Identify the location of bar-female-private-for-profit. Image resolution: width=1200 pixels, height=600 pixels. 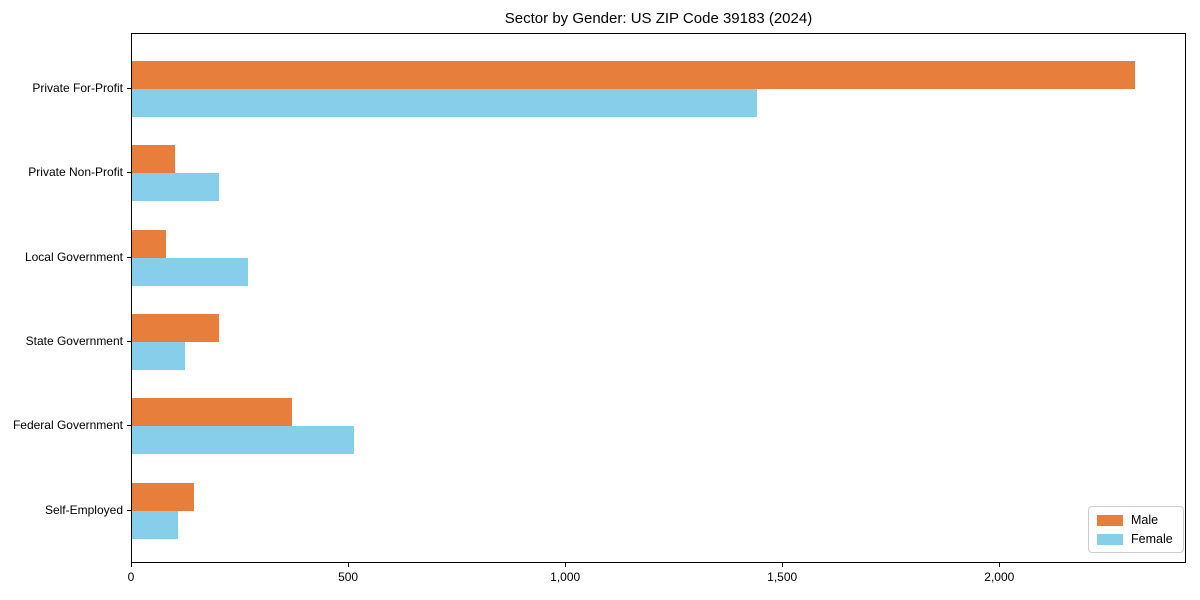
(445, 103).